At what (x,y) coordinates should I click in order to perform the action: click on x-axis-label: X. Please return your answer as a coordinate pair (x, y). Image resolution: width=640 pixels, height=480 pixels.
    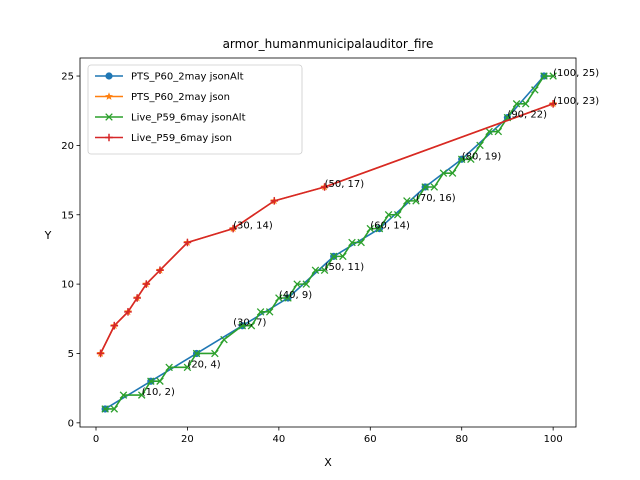
    Looking at the image, I should click on (328, 462).